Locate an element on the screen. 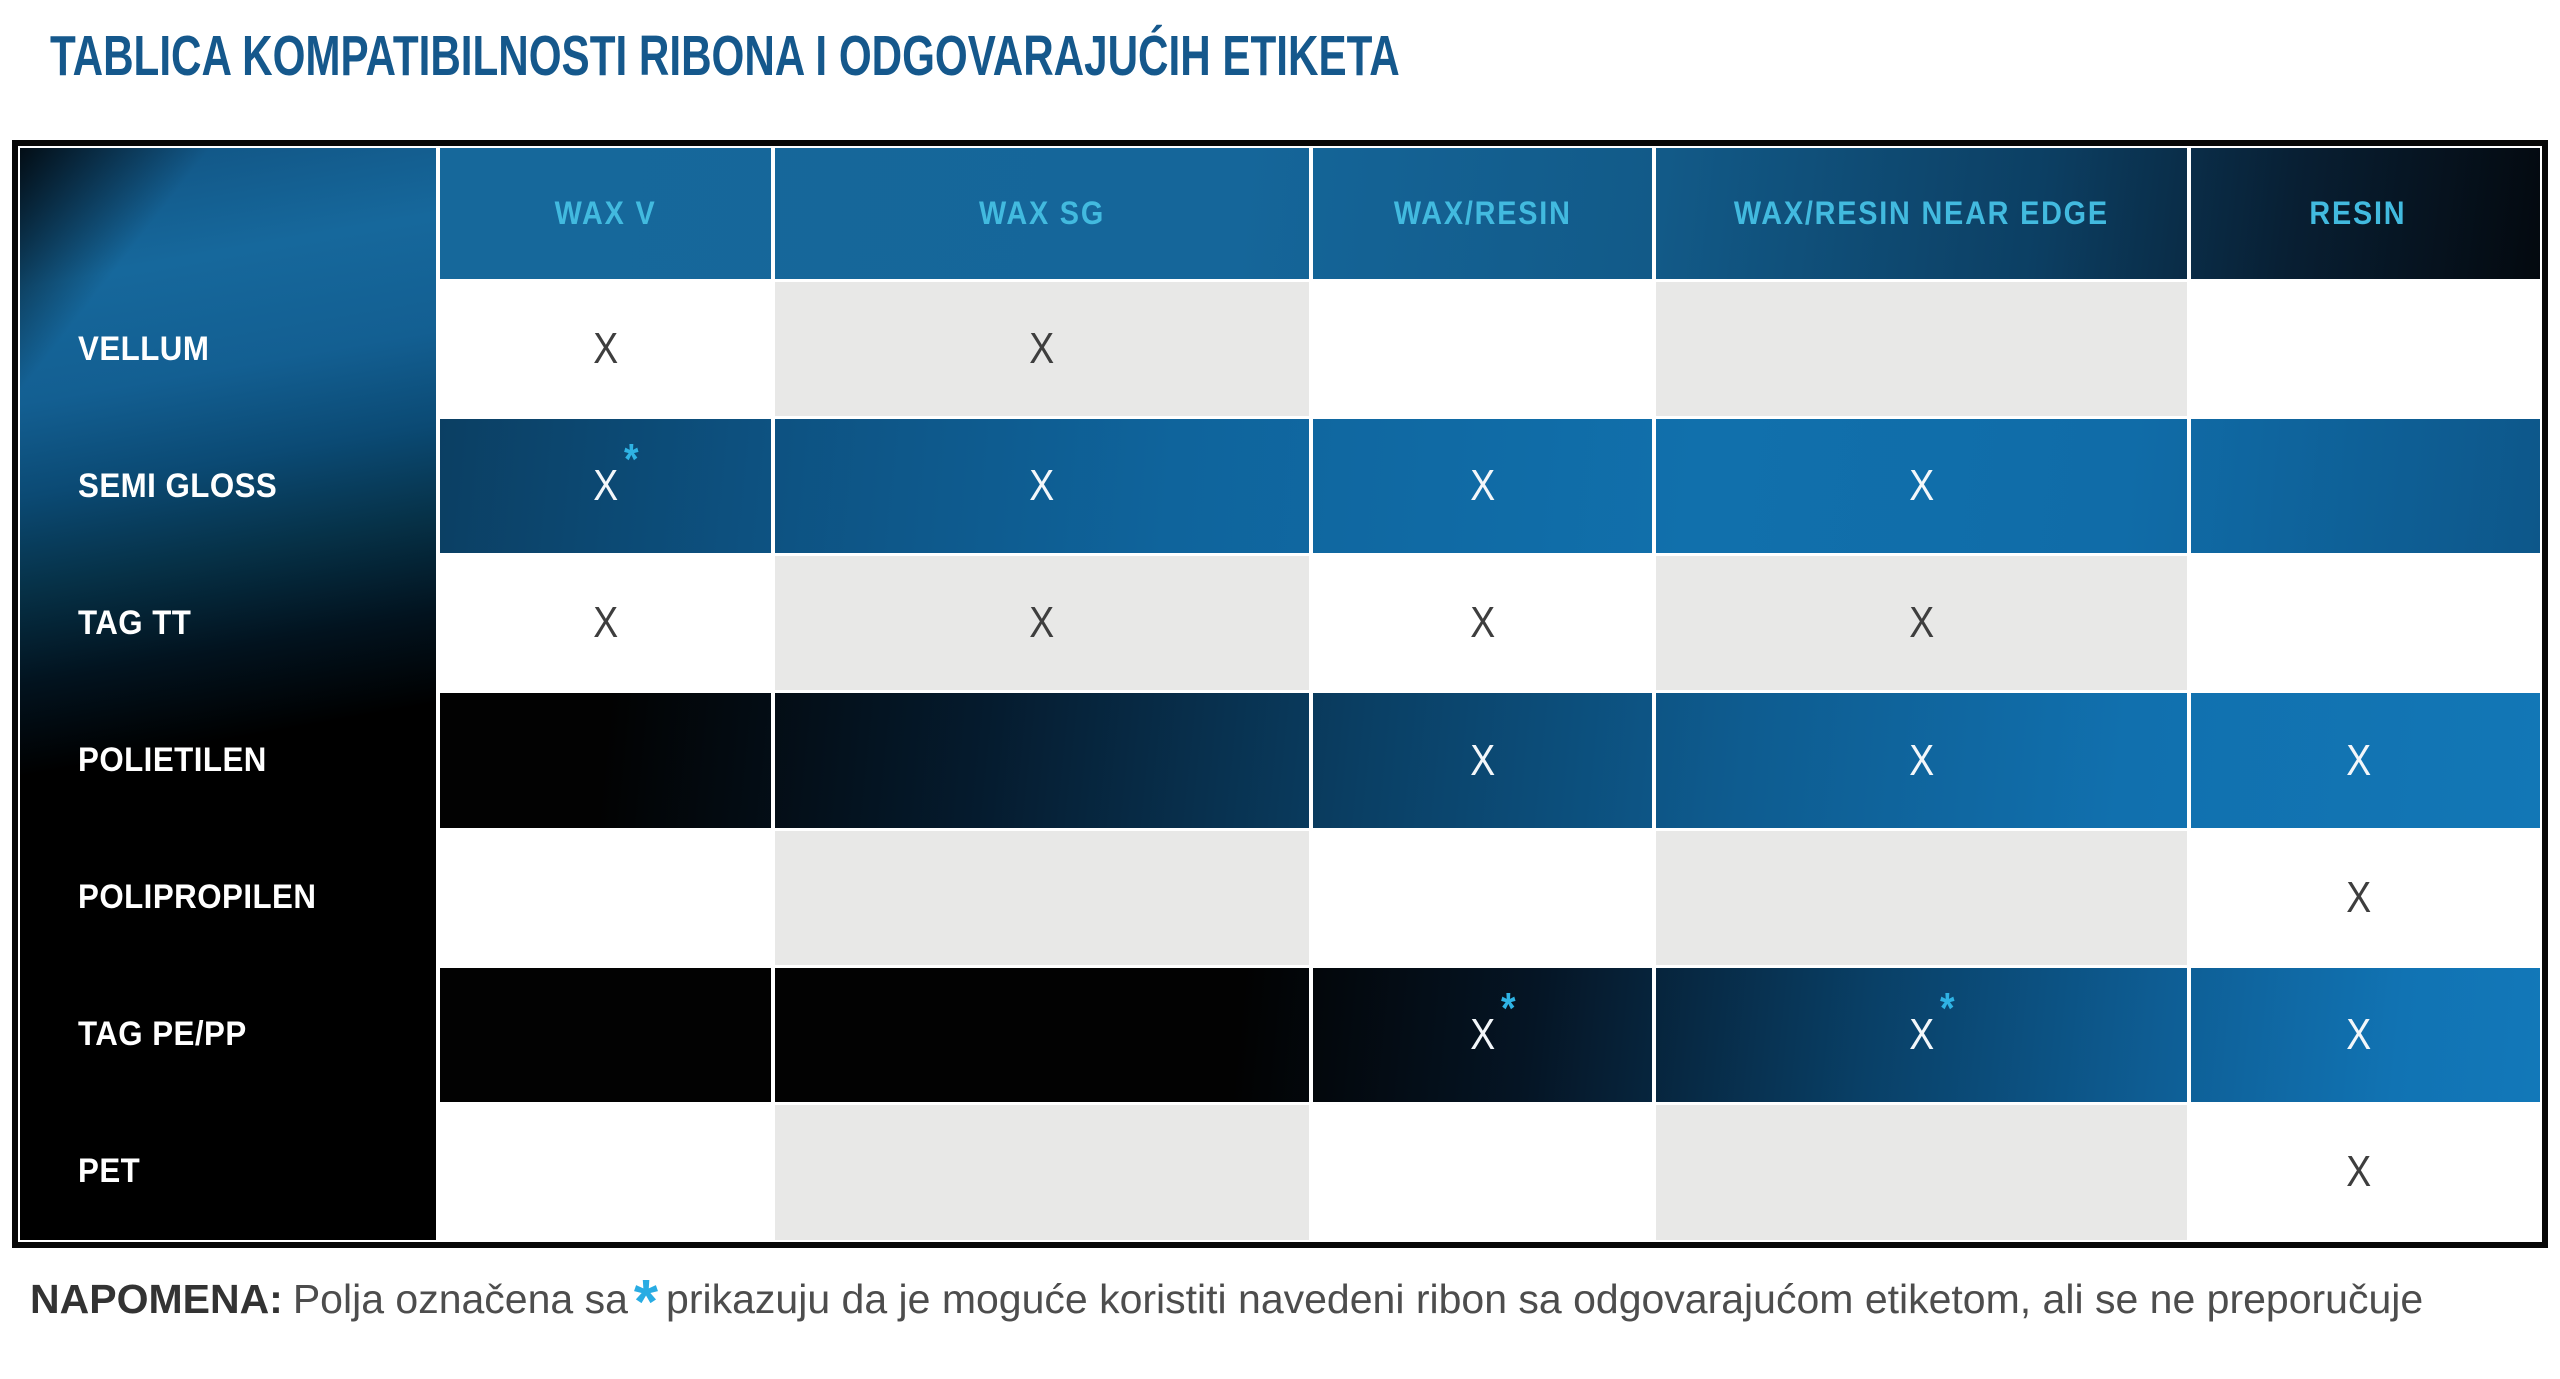 This screenshot has height=1379, width=2560. row-label-text: TAG PE/PP is located at coordinates (162, 1033).